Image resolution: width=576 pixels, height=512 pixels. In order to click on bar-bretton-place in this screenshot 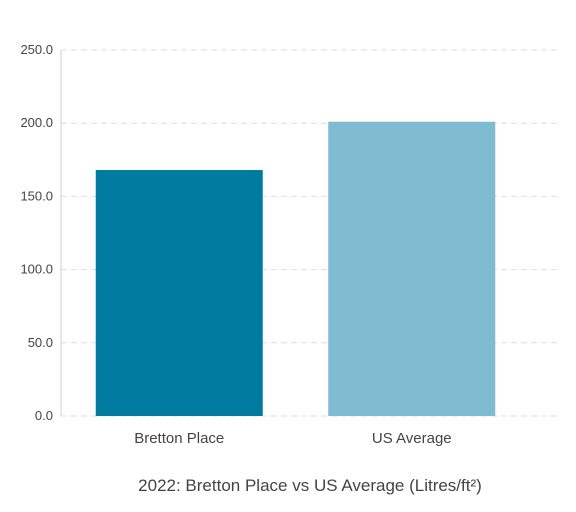, I will do `click(179, 293)`.